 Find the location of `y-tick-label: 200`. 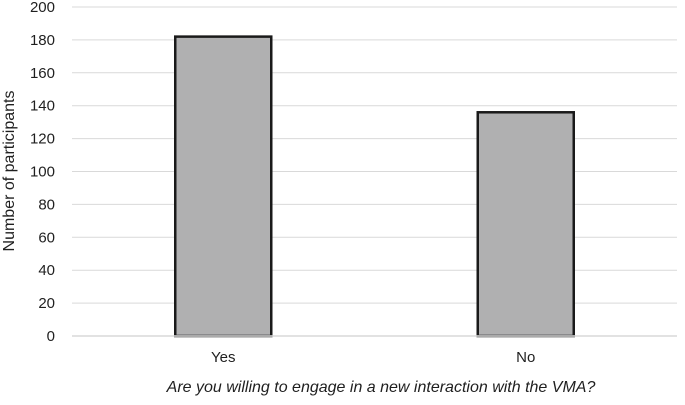

y-tick-label: 200 is located at coordinates (42, 8).